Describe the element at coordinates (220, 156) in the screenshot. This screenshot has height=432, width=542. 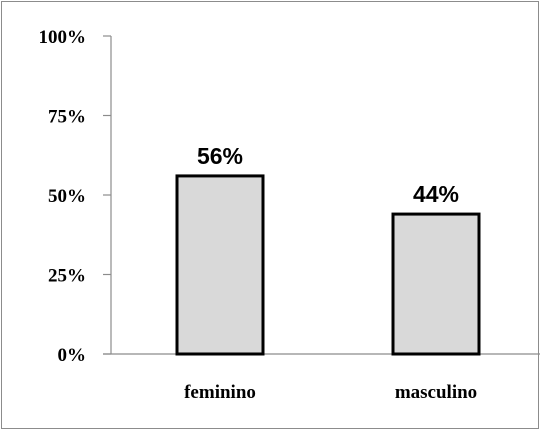
I see `data-label-feminino: 56%` at that location.